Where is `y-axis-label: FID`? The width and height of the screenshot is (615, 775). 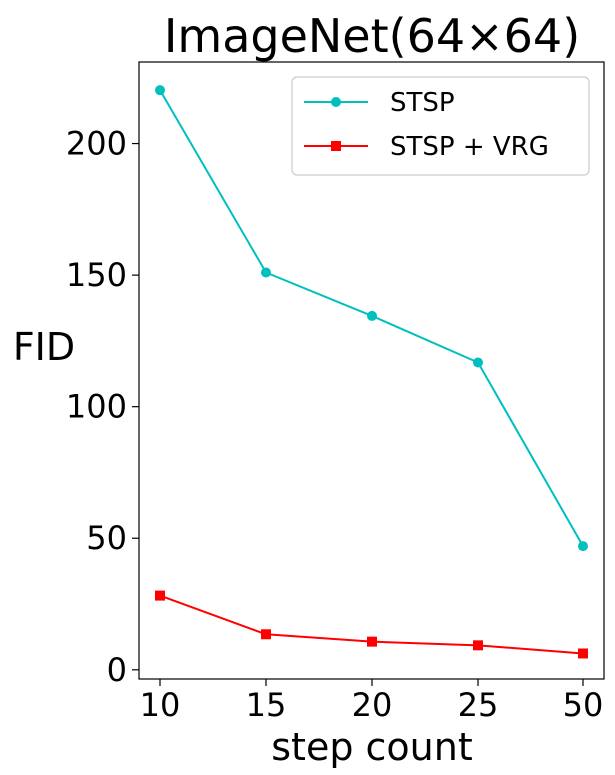 y-axis-label: FID is located at coordinates (44, 347).